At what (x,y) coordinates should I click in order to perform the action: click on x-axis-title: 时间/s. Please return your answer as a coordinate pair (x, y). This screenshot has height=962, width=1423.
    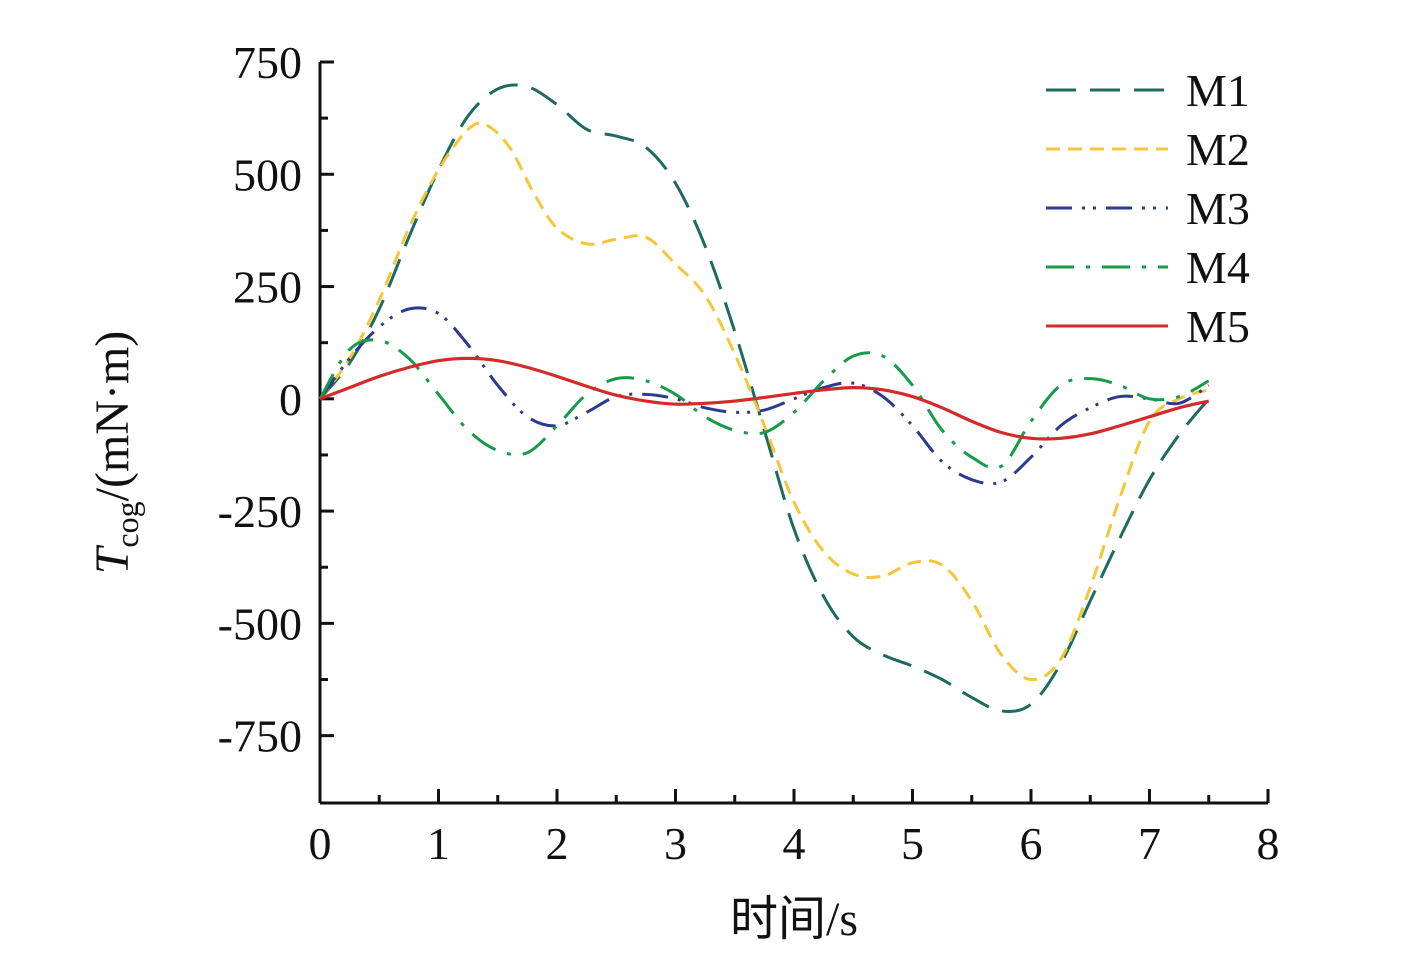
    Looking at the image, I should click on (794, 919).